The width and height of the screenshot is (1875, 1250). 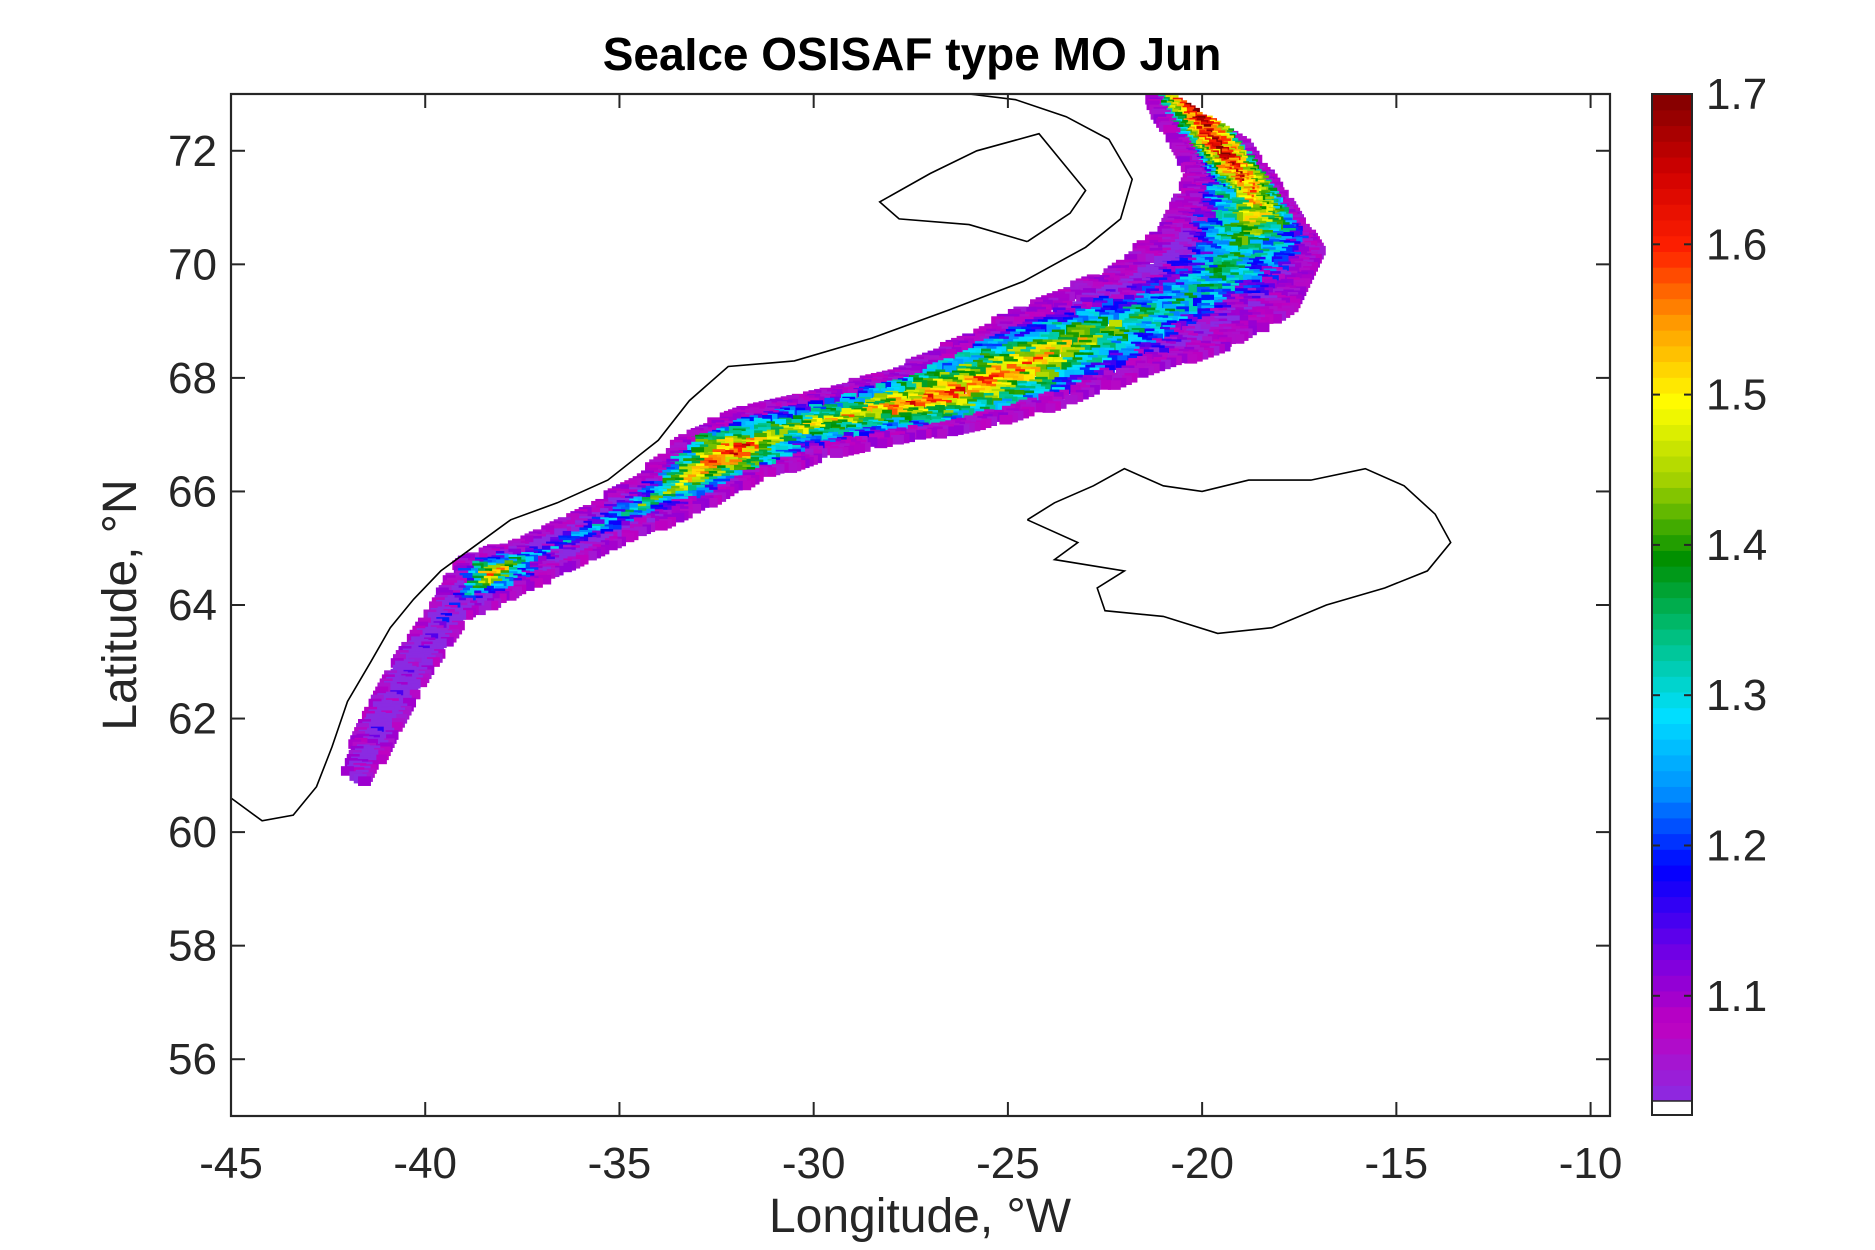 I want to click on x-tick-label: -40, so click(x=425, y=1163).